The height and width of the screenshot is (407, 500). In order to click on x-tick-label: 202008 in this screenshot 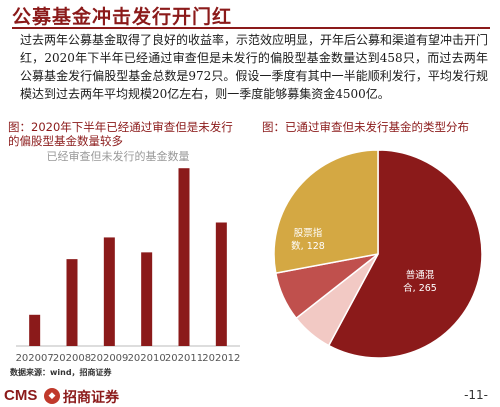, I will do `click(72, 358)`.